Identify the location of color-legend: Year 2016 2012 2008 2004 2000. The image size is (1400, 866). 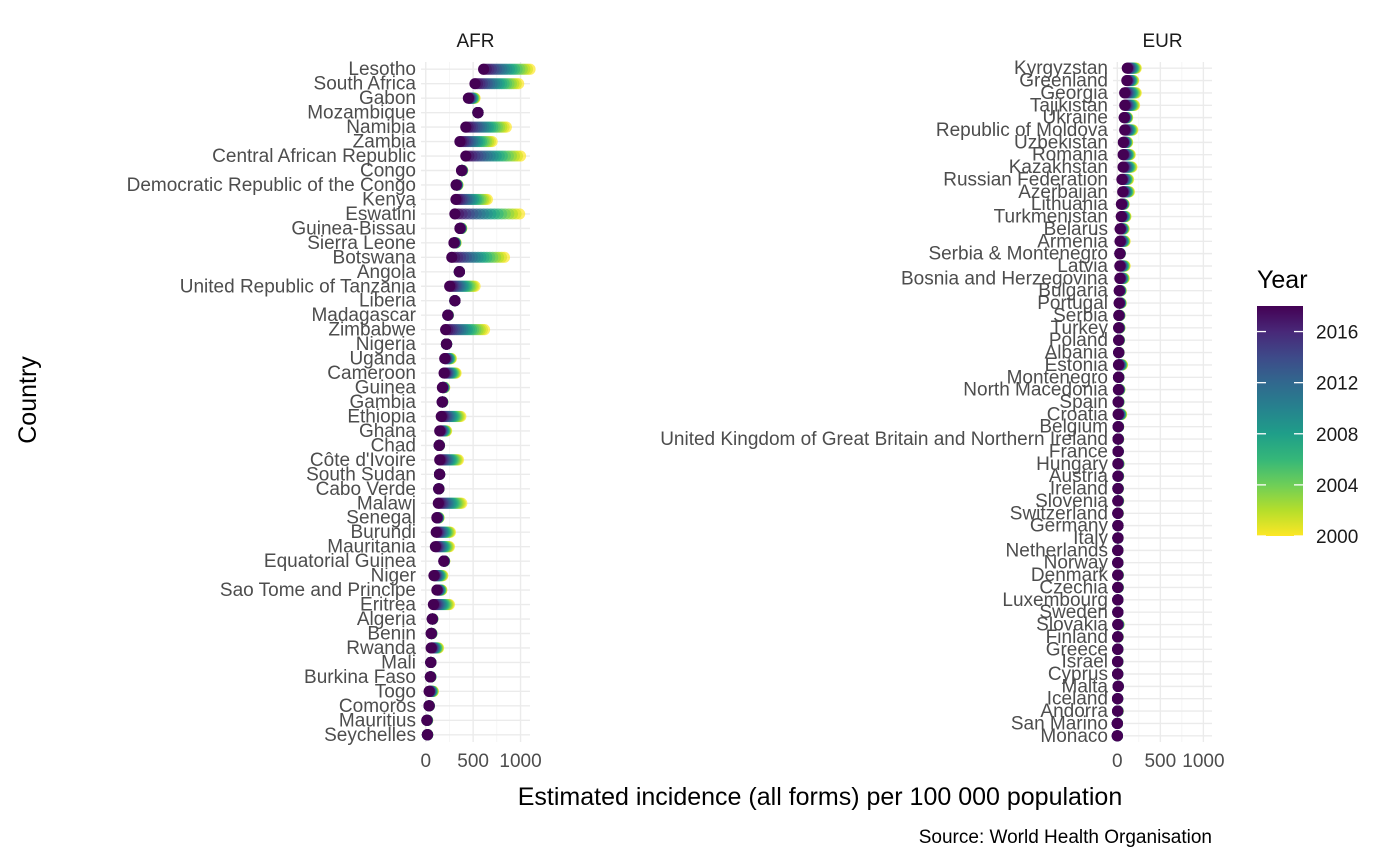
(1308, 407).